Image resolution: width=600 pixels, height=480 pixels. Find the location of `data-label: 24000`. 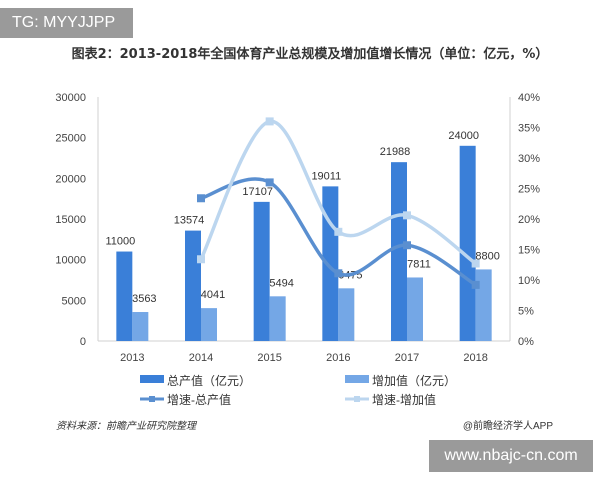

data-label: 24000 is located at coordinates (463, 136).